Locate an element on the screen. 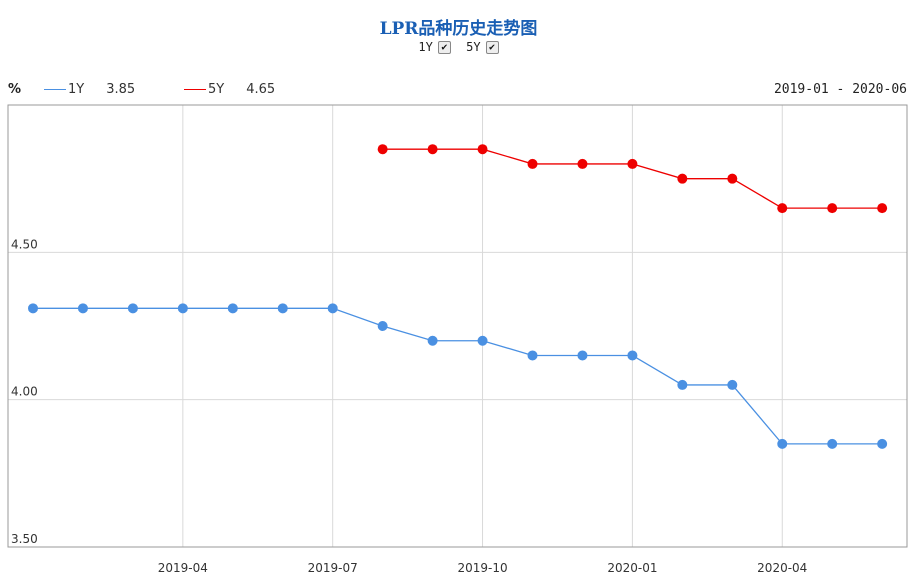 Image resolution: width=917 pixels, height=587 pixels. toggle-5y-checkbox: ✔ is located at coordinates (492, 47).